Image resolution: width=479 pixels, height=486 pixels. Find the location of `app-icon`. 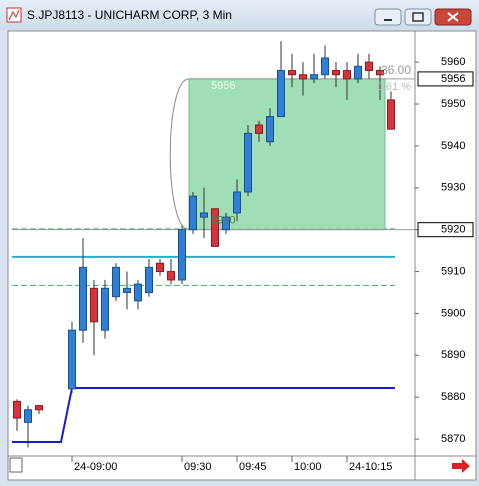

app-icon is located at coordinates (14, 15).